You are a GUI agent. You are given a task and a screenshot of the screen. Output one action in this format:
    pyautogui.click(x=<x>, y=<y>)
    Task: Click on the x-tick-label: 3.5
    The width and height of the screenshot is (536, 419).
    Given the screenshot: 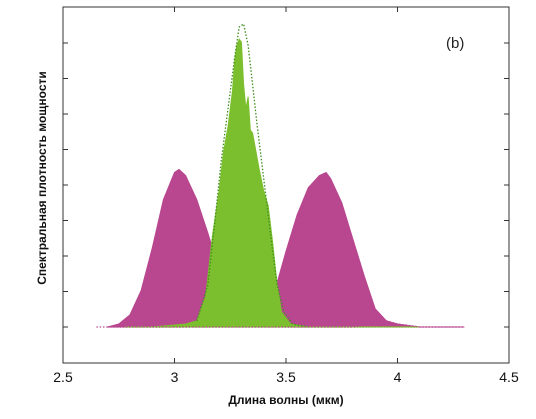 What is the action you would take?
    pyautogui.click(x=286, y=377)
    